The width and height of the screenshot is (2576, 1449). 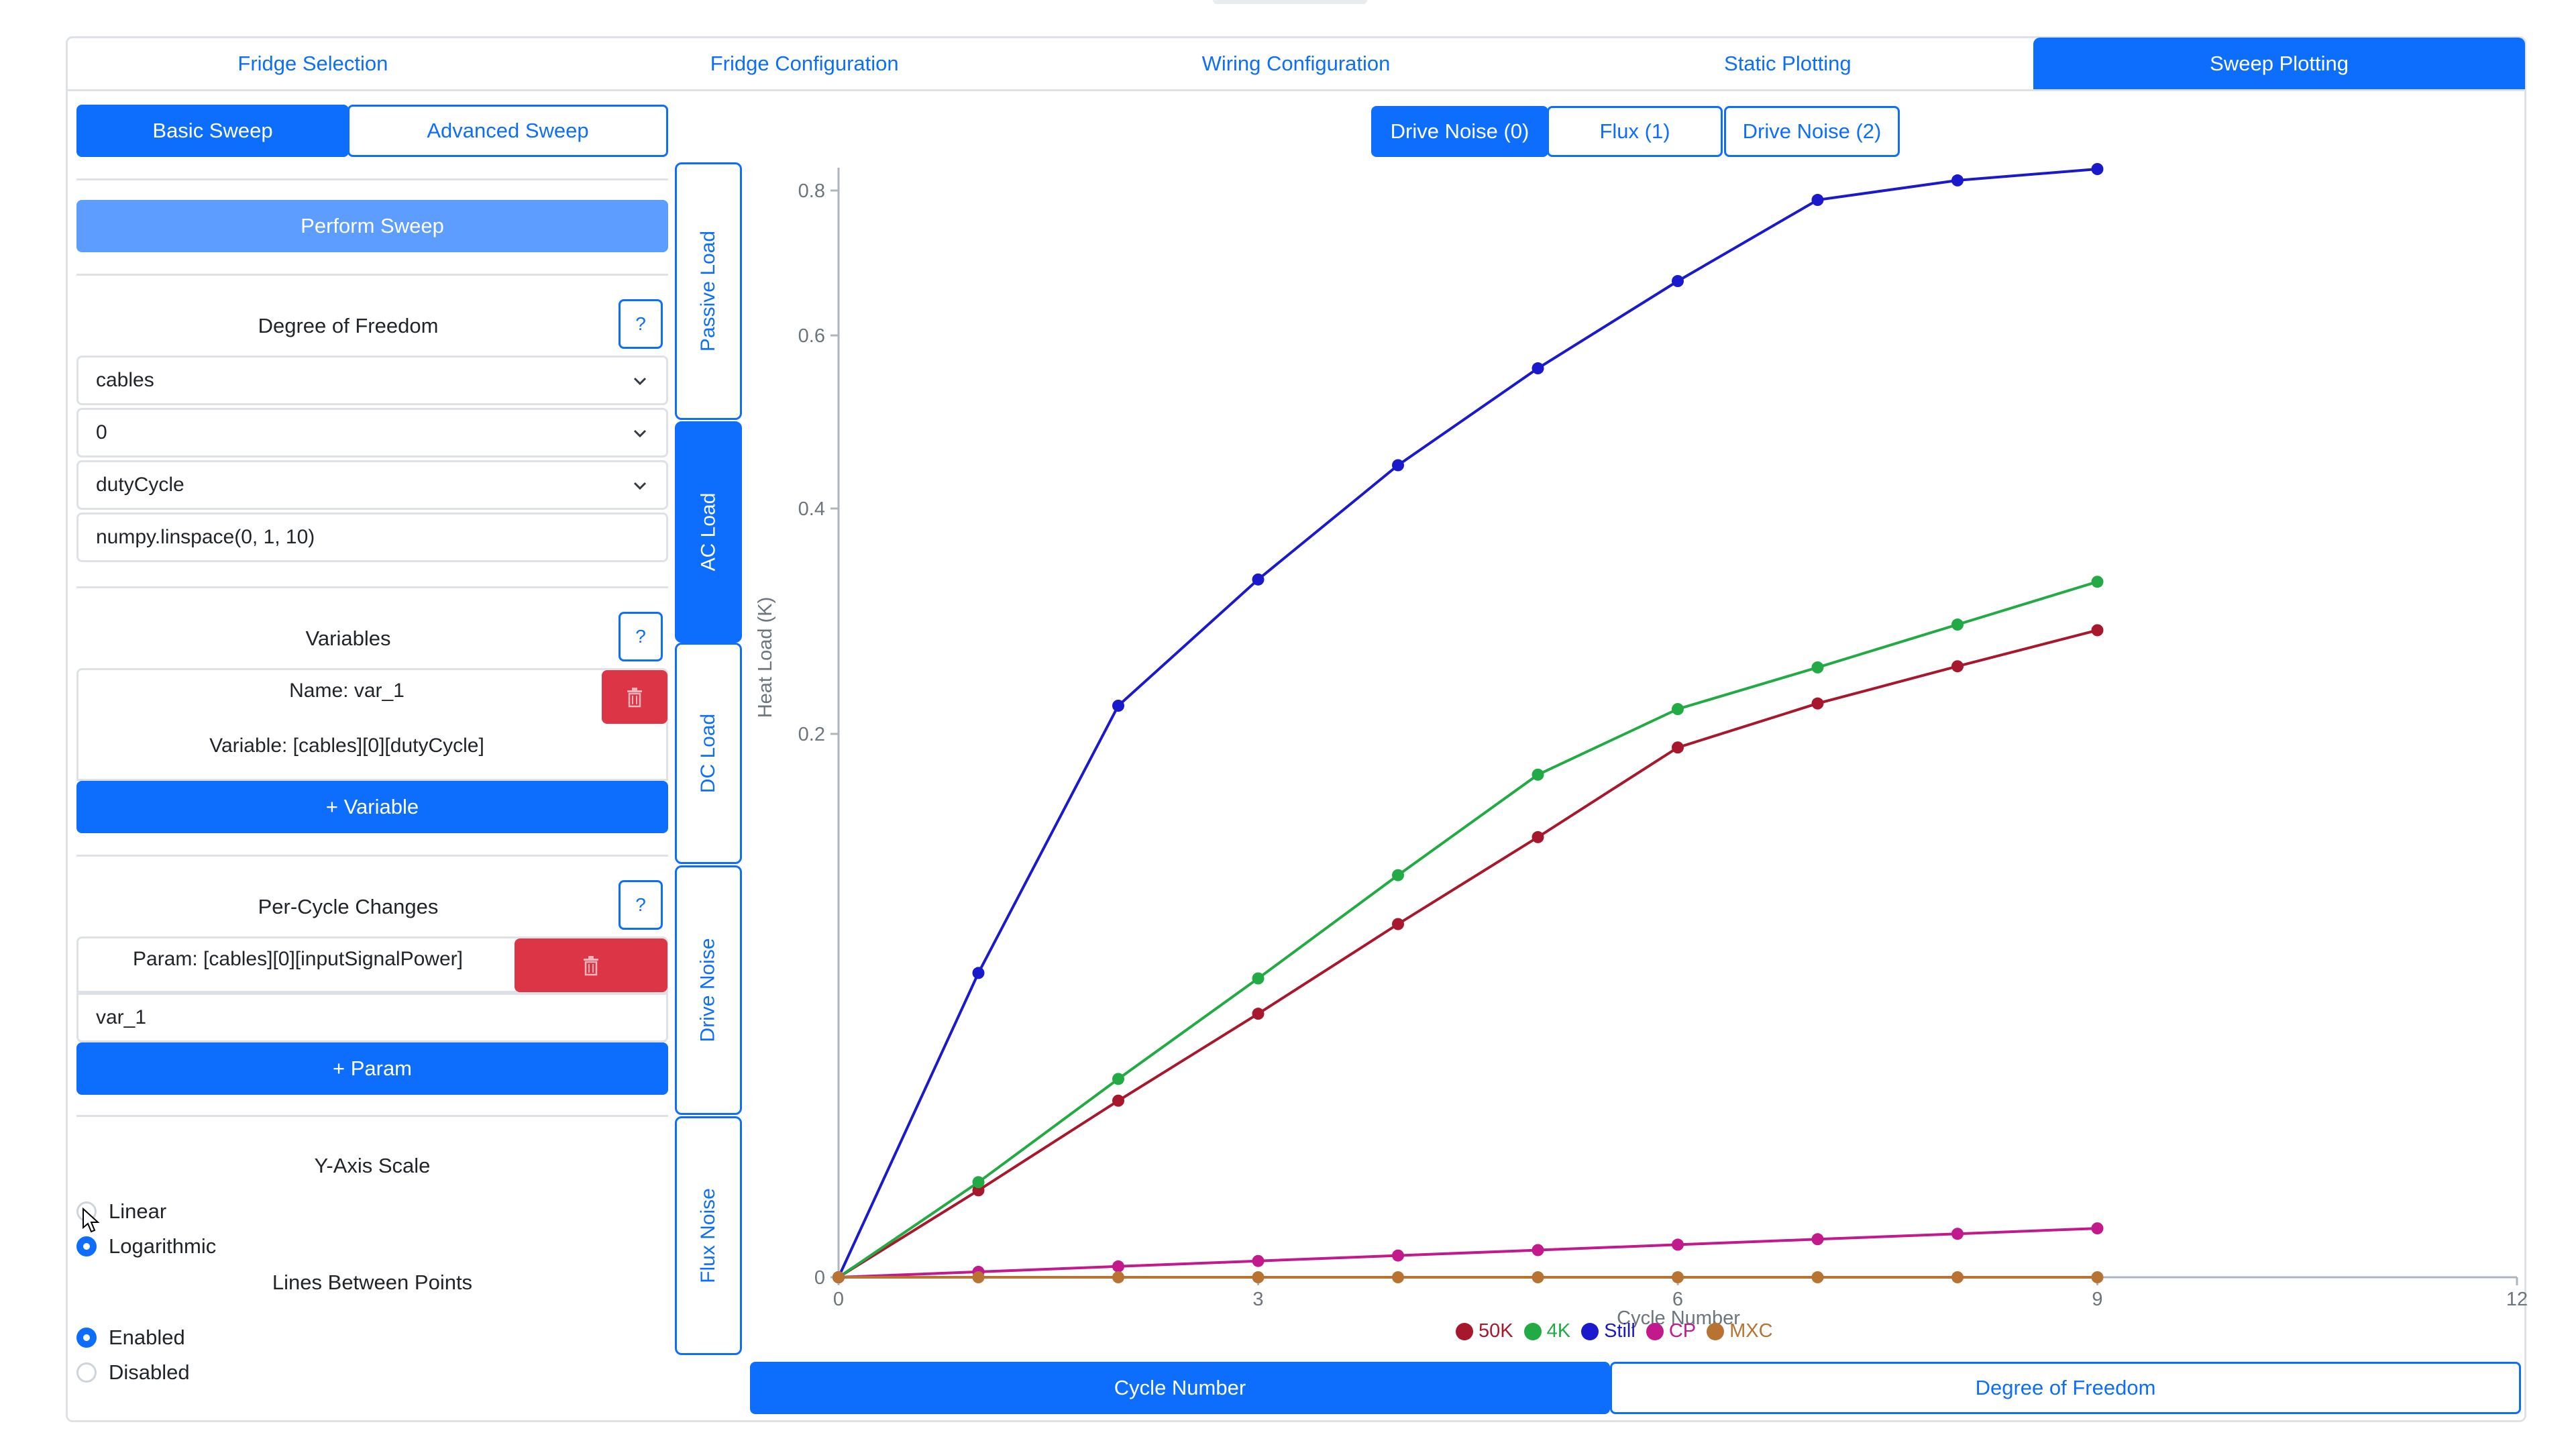 I want to click on per-cycle-title: Per-Cycle Changes, so click(x=348, y=906).